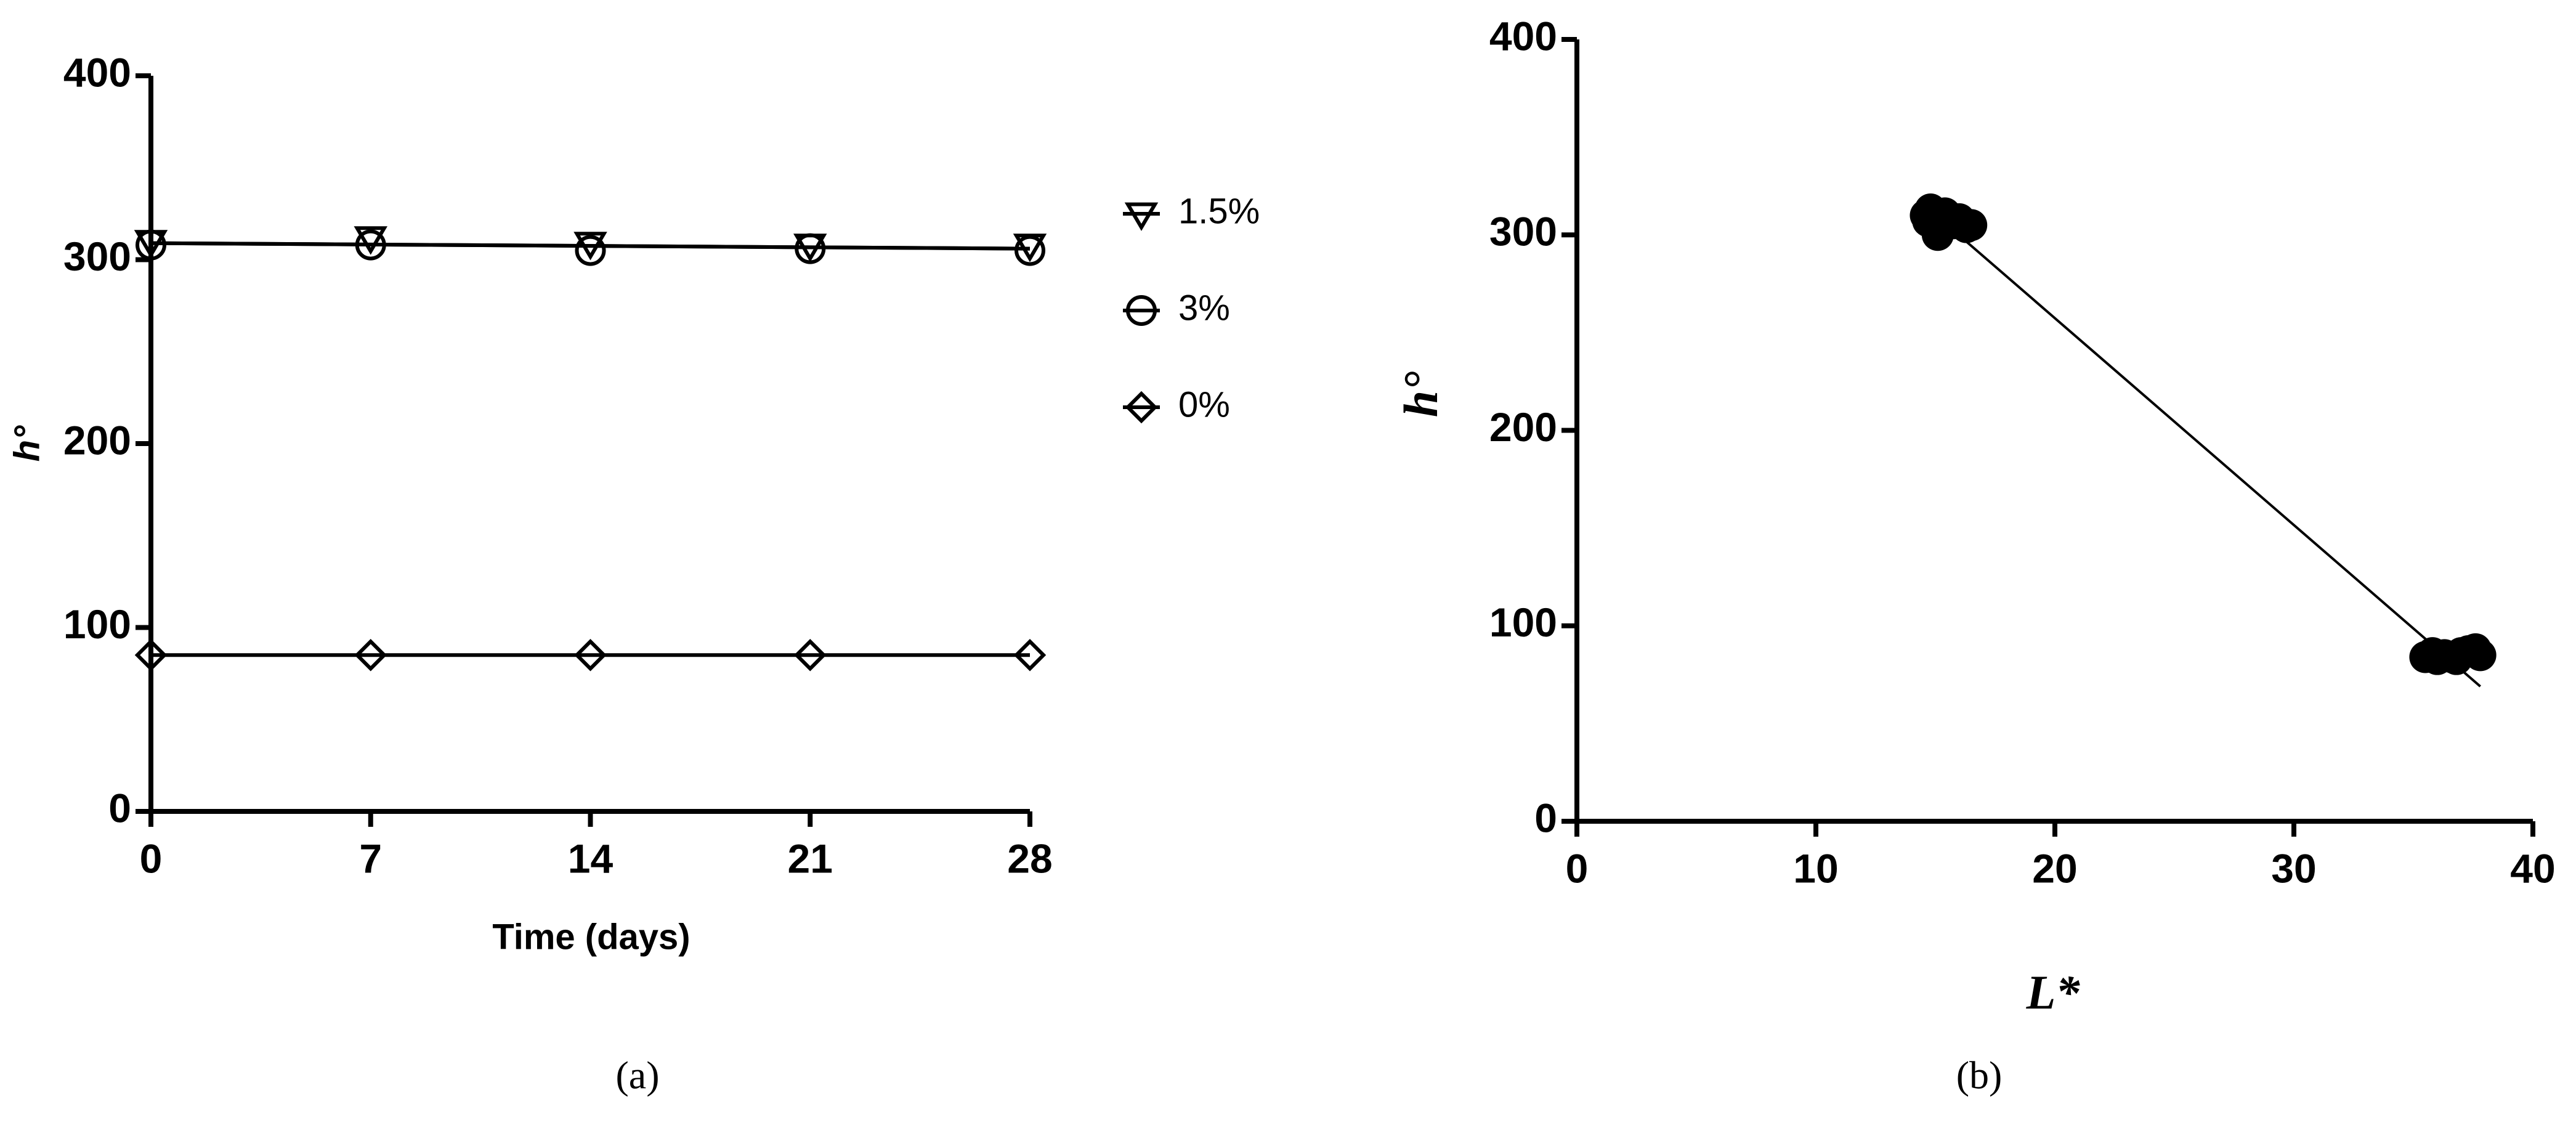 The image size is (2576, 1125). What do you see at coordinates (1029, 858) in the screenshot?
I see `x-tick-label: 28` at bounding box center [1029, 858].